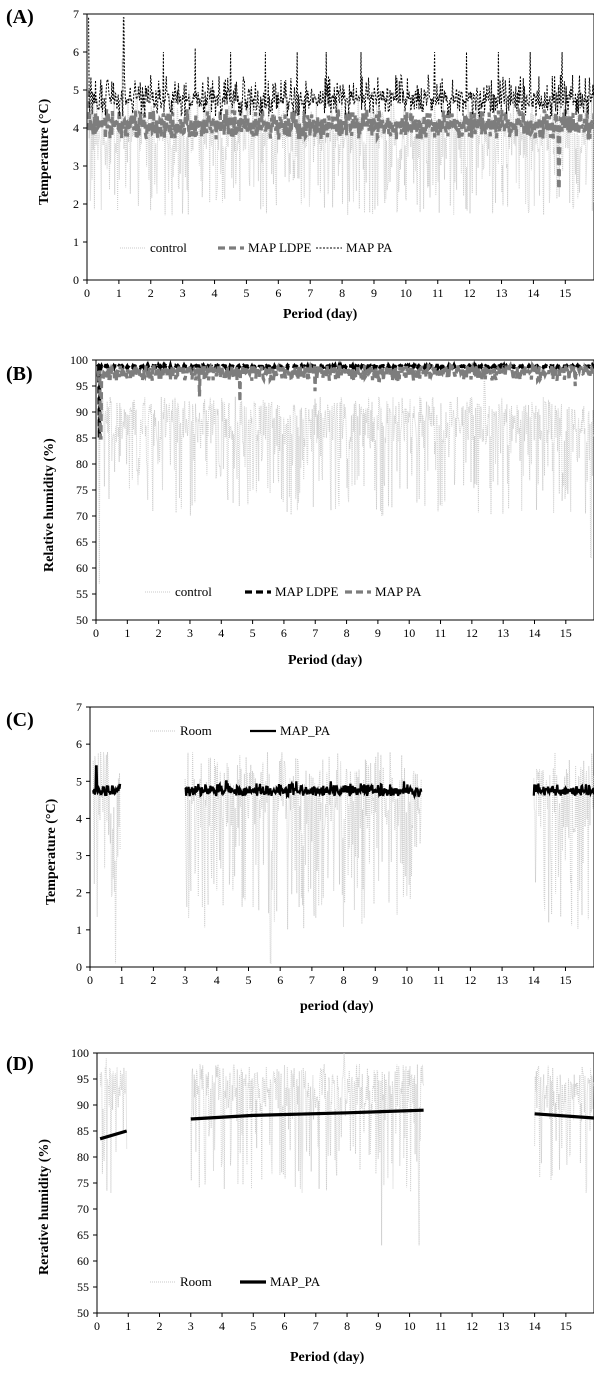 This screenshot has width=594, height=1381. What do you see at coordinates (82, 594) in the screenshot?
I see `y-tick-label: 55` at bounding box center [82, 594].